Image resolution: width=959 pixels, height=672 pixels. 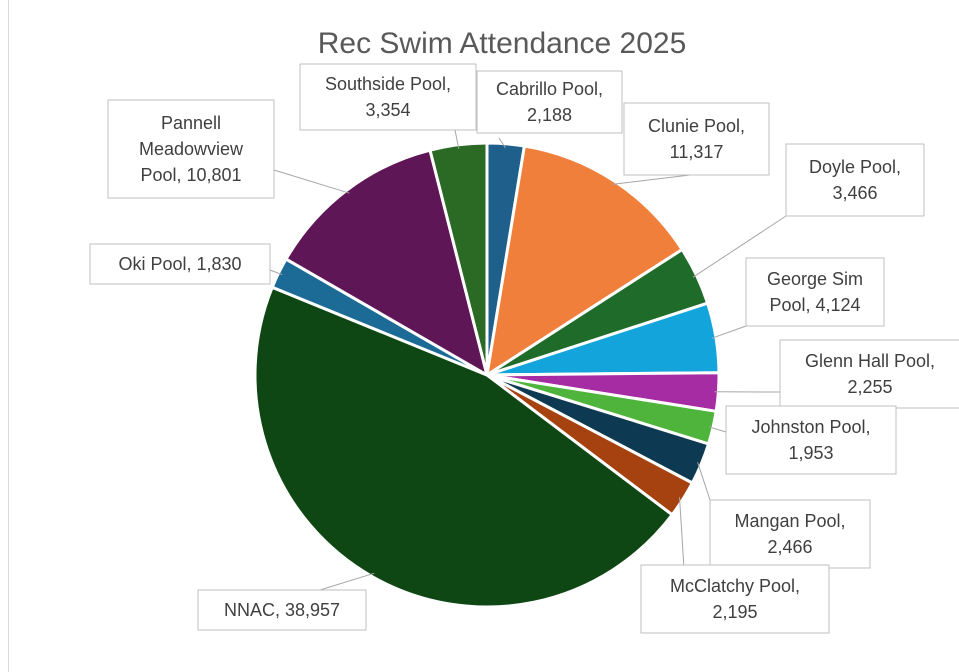 What do you see at coordinates (697, 152) in the screenshot?
I see `data-label-text: 11,317` at bounding box center [697, 152].